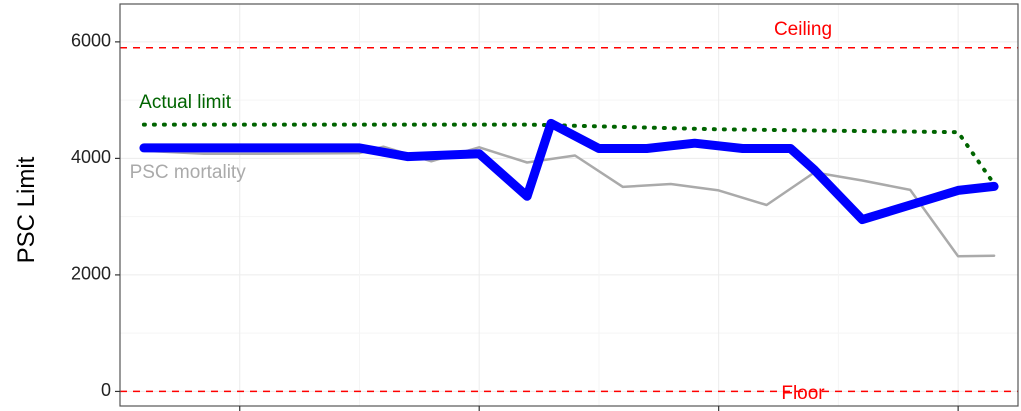 The width and height of the screenshot is (1021, 411). What do you see at coordinates (91, 157) in the screenshot?
I see `y-tick-label: 4000` at bounding box center [91, 157].